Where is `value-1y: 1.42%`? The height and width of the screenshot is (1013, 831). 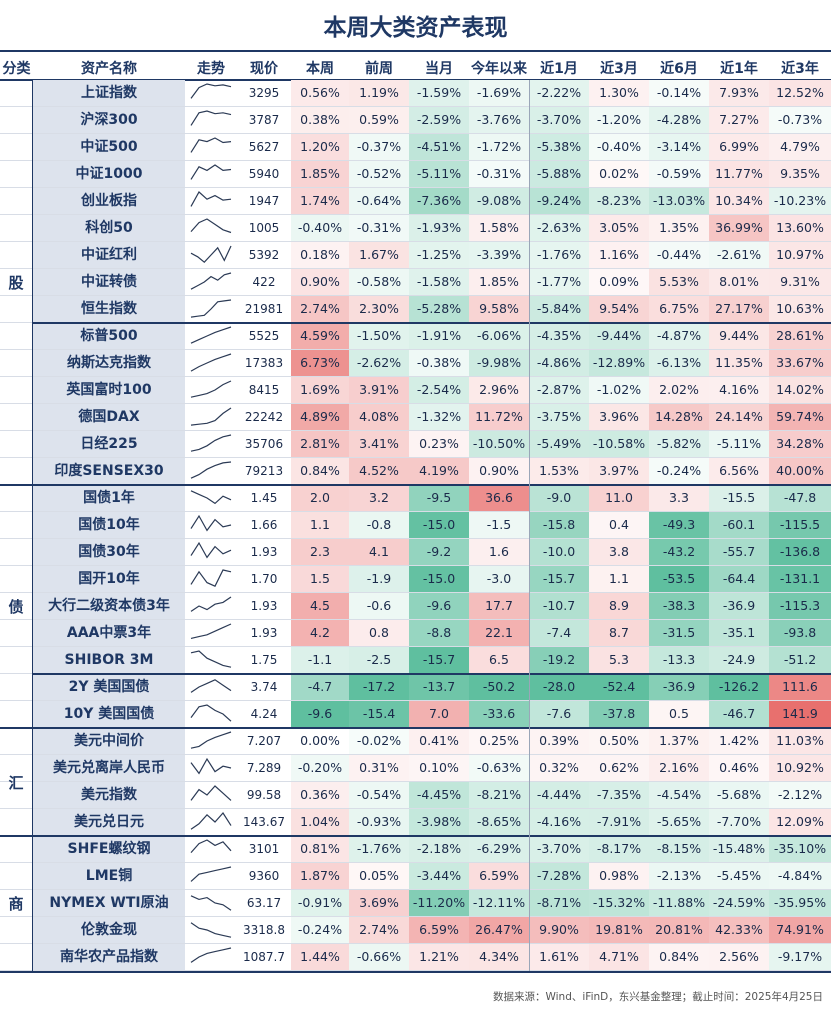
value-1y: 1.42% is located at coordinates (739, 741).